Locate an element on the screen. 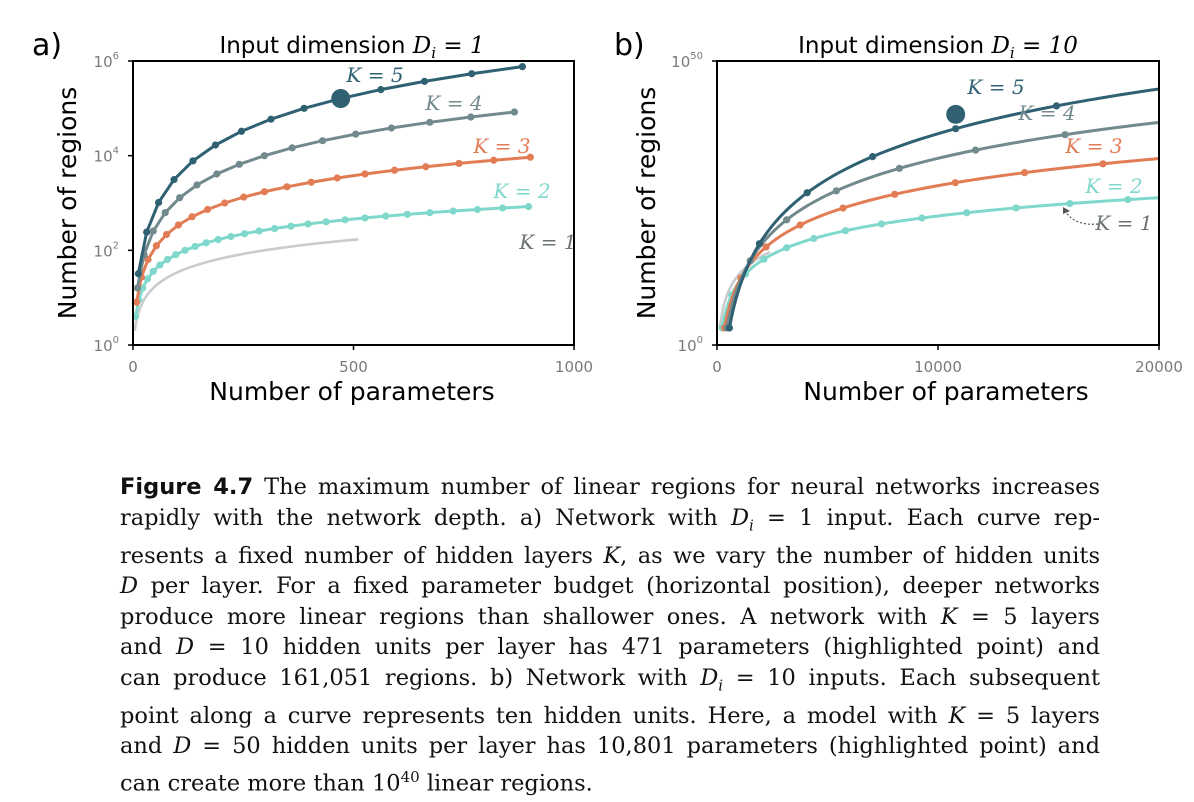 Image resolution: width=1194 pixels, height=802 pixels. line-a-k3 is located at coordinates (333, 229).